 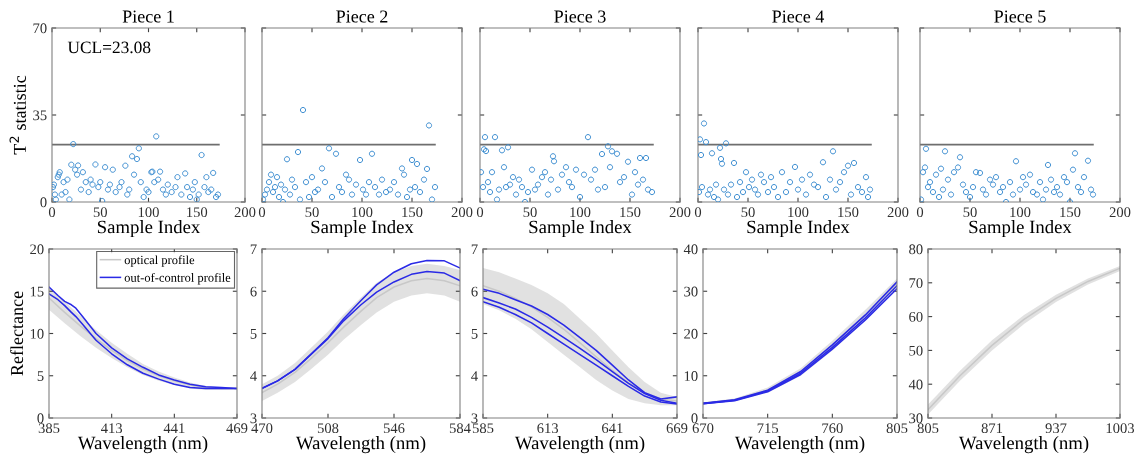 I want to click on y-tick-label: 80, so click(x=916, y=249).